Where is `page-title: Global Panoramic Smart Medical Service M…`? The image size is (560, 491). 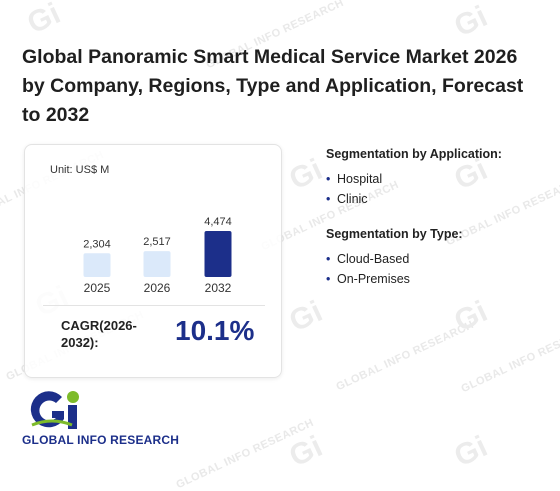
page-title: Global Panoramic Smart Medical Service M… is located at coordinates (273, 86).